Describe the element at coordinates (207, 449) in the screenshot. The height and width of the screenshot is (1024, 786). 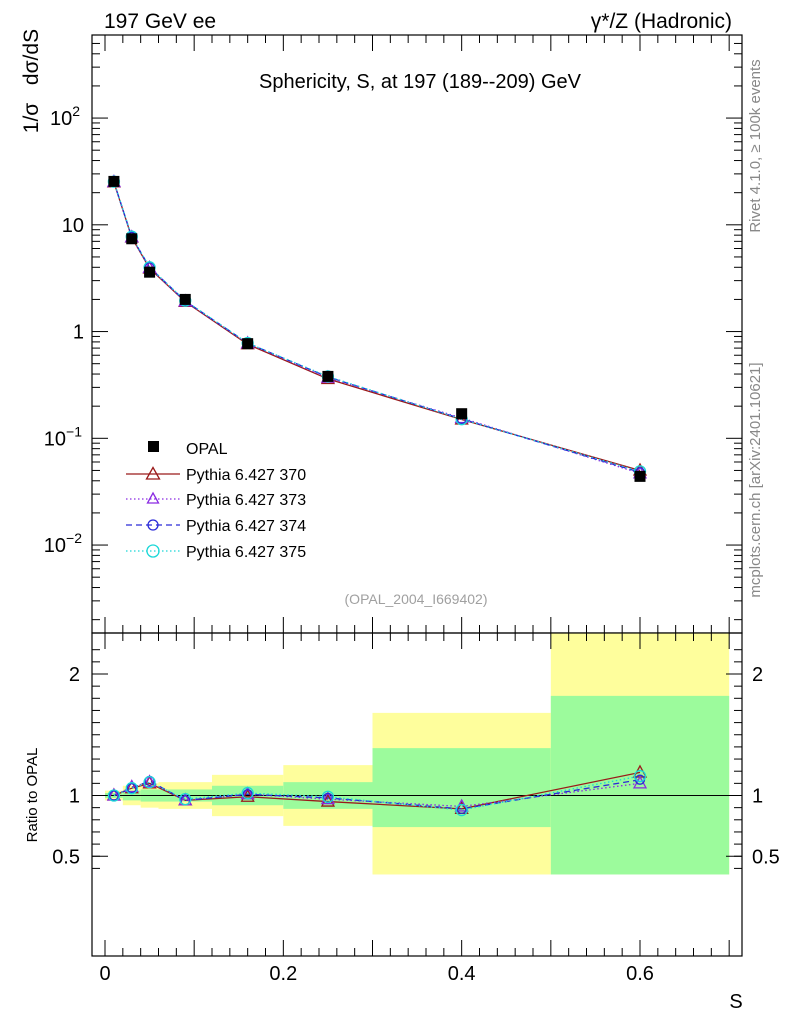
I see `legend-label-opal: OPAL` at that location.